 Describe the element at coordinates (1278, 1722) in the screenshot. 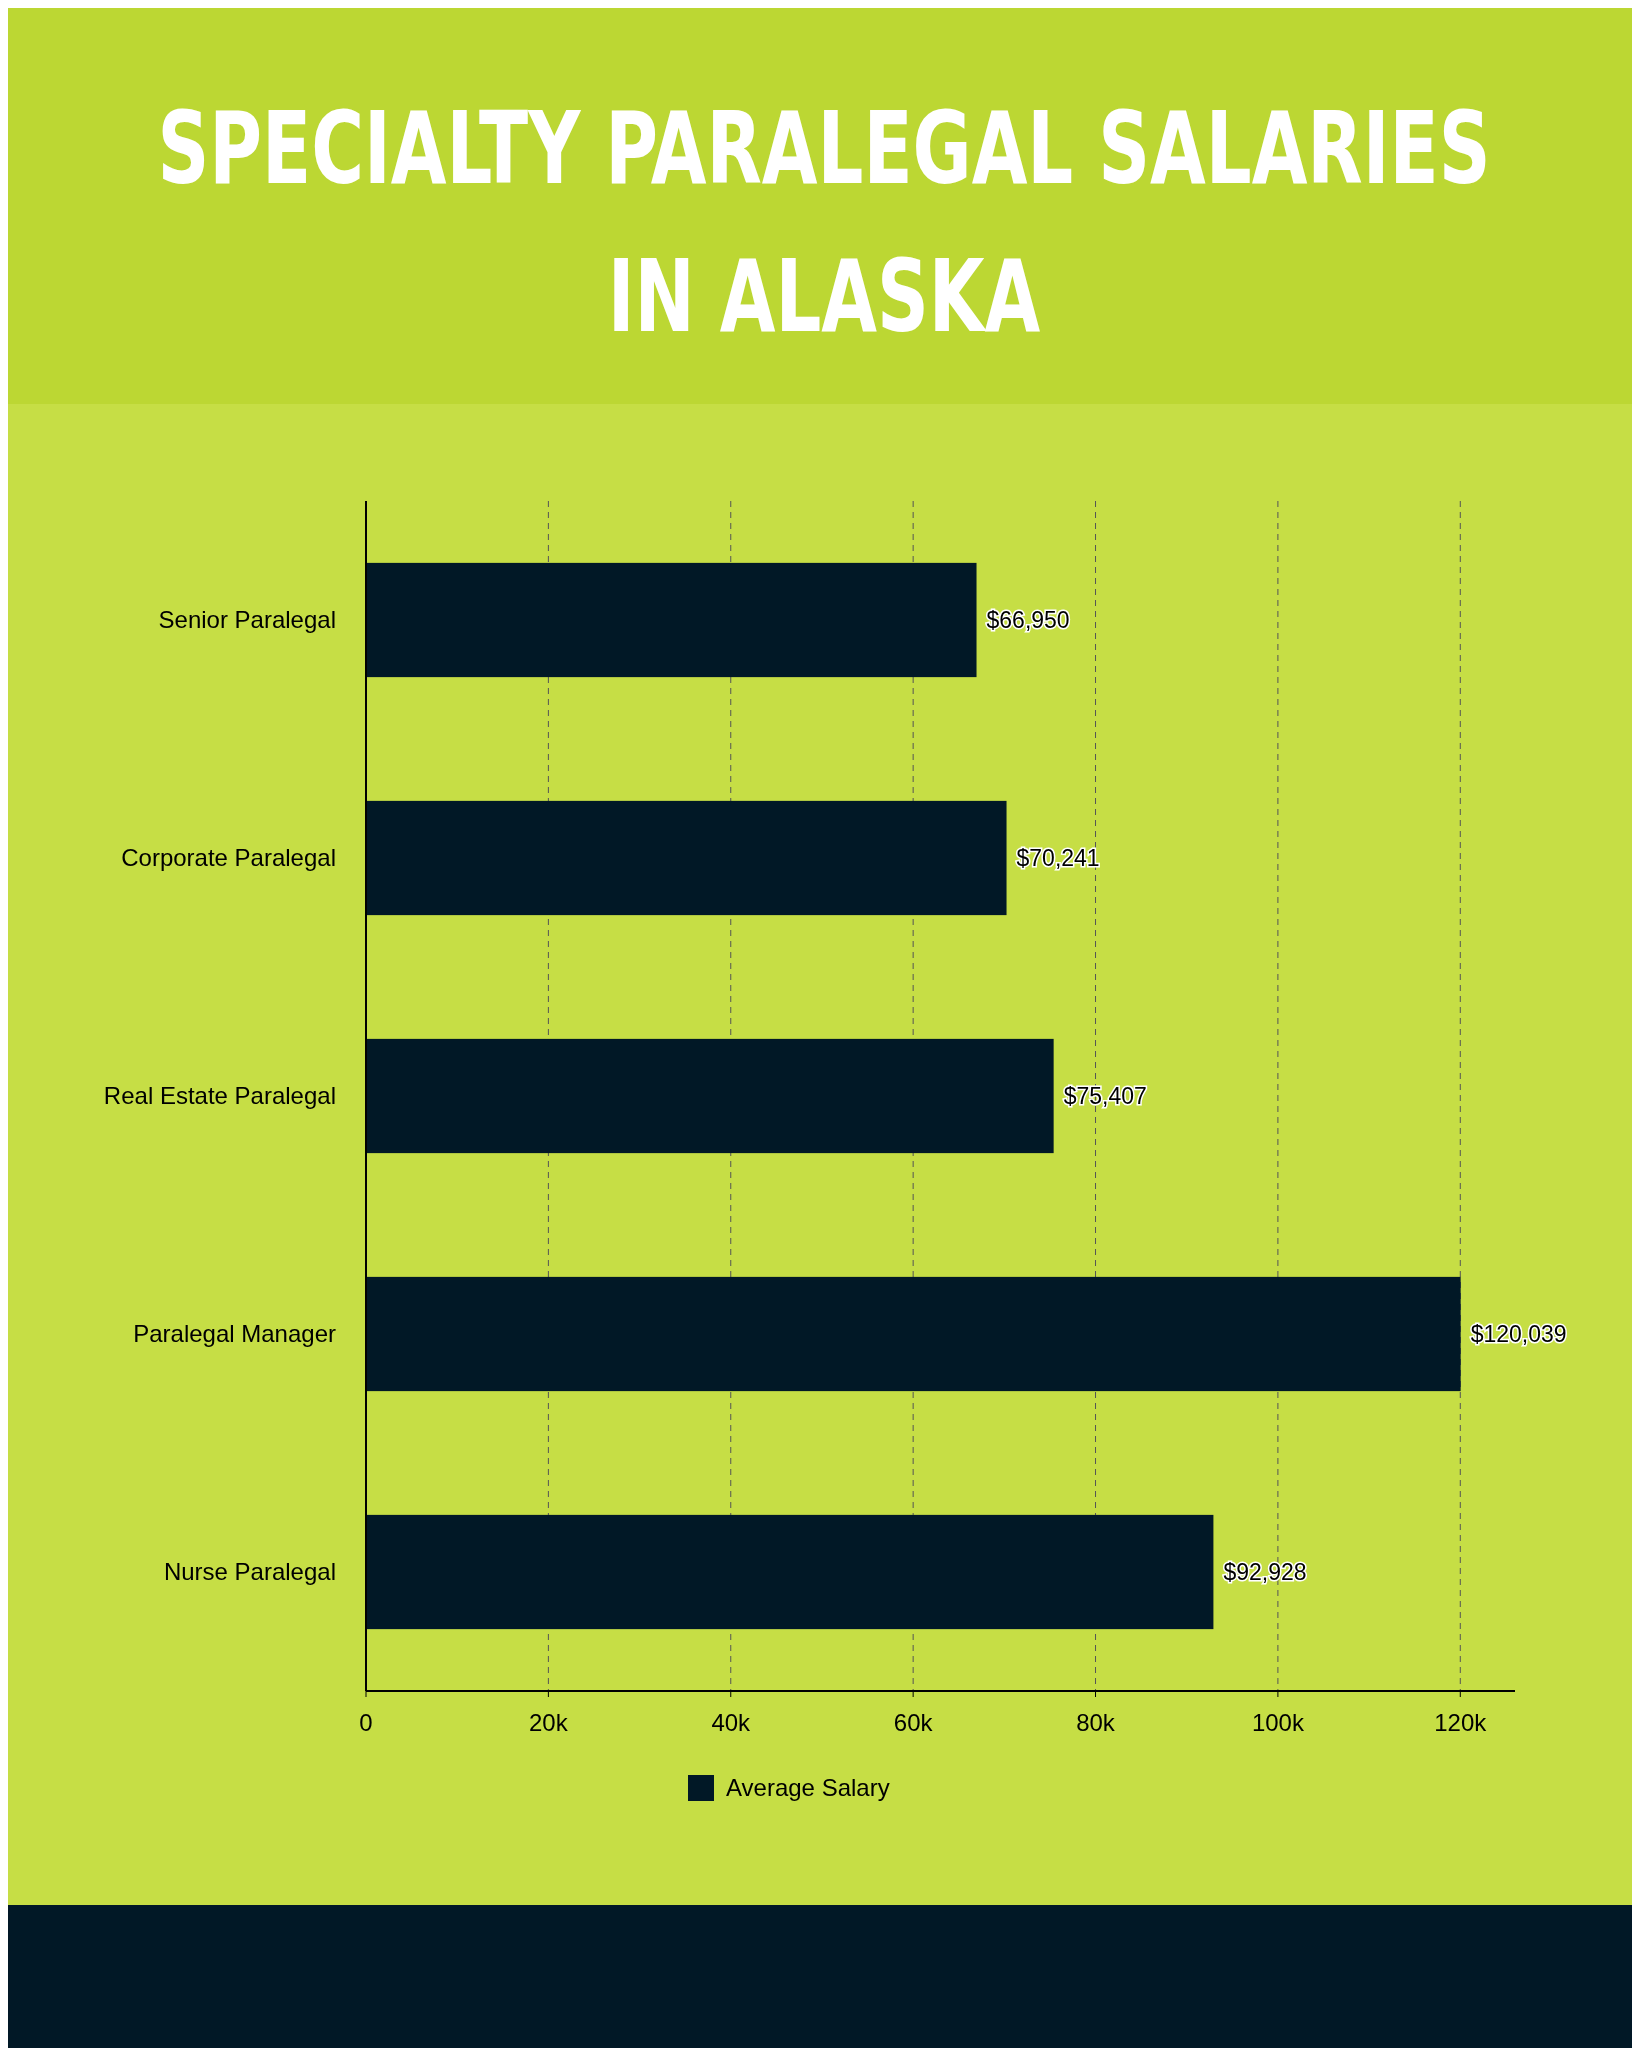

I see `x-tick-label: 100k` at that location.